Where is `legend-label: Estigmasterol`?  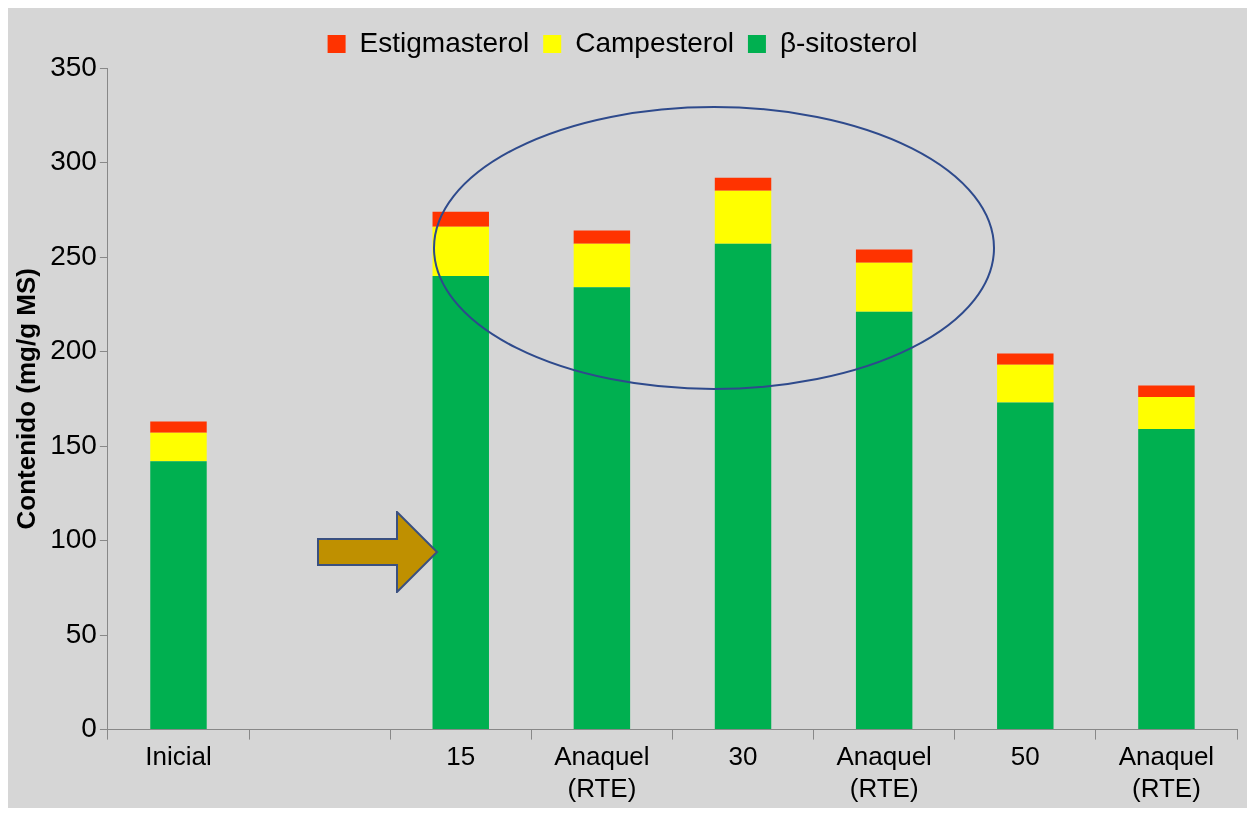 legend-label: Estigmasterol is located at coordinates (444, 42).